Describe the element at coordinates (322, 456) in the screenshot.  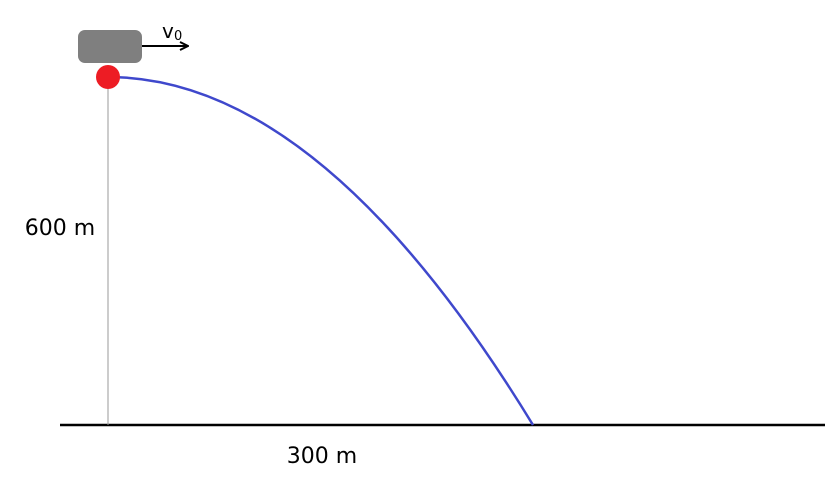
I see `distance-label: 300 m` at that location.